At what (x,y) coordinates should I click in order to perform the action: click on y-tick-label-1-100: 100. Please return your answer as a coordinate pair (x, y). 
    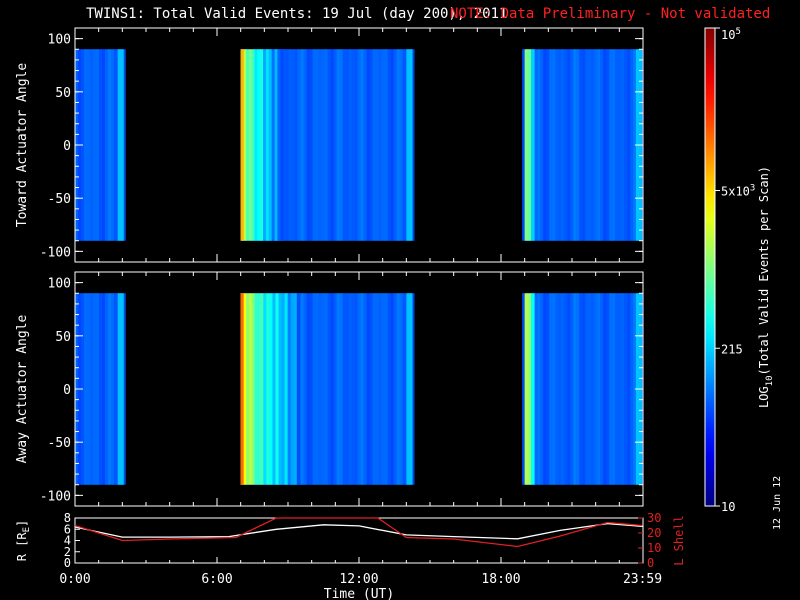
    Looking at the image, I should click on (59, 40).